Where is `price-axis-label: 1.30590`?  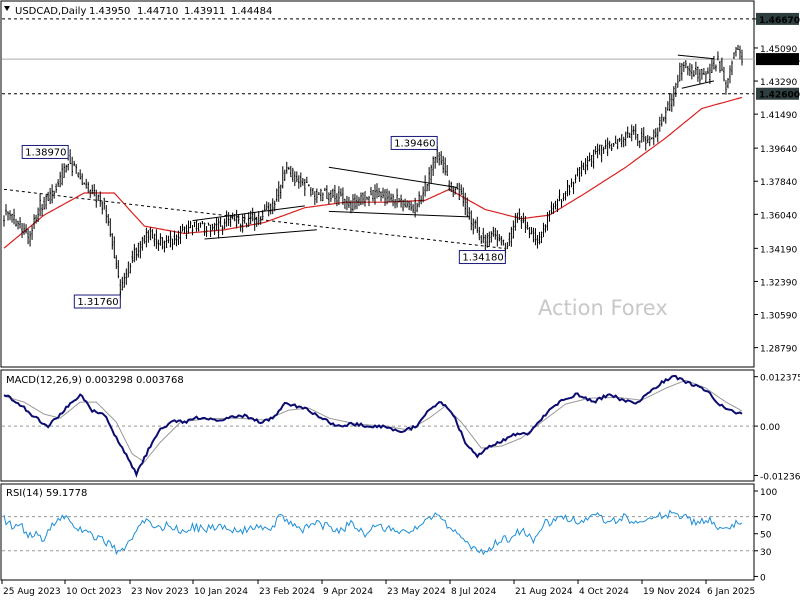
price-axis-label: 1.30590 is located at coordinates (778, 317).